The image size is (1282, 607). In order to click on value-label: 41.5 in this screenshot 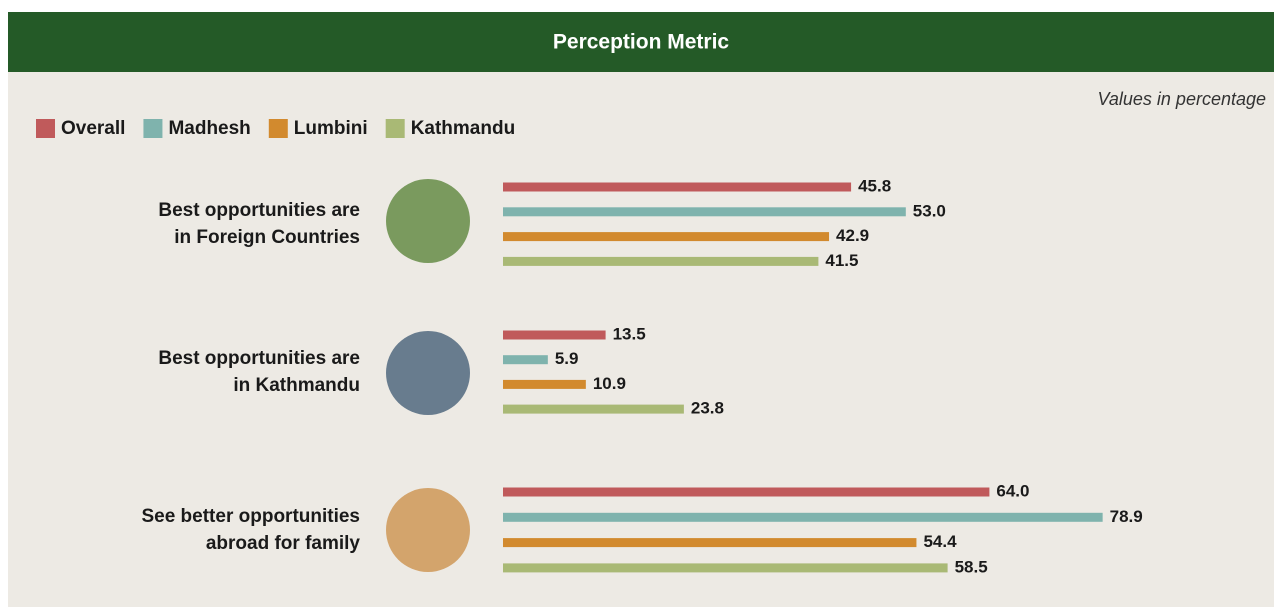, I will do `click(841, 260)`.